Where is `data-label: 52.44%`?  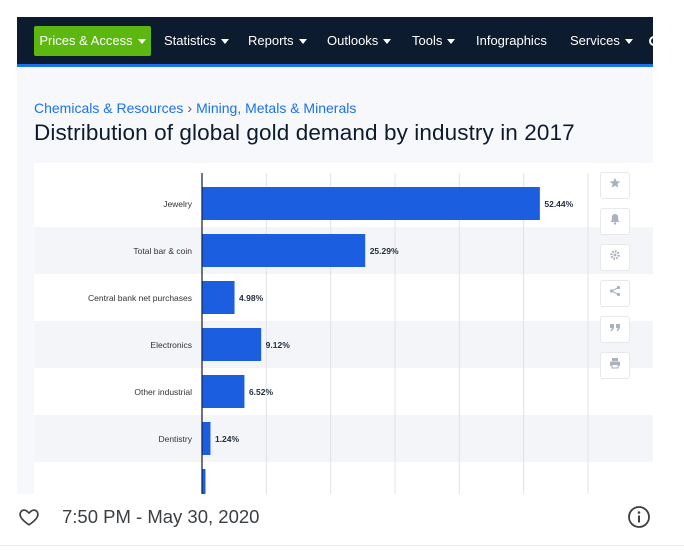
data-label: 52.44% is located at coordinates (558, 204).